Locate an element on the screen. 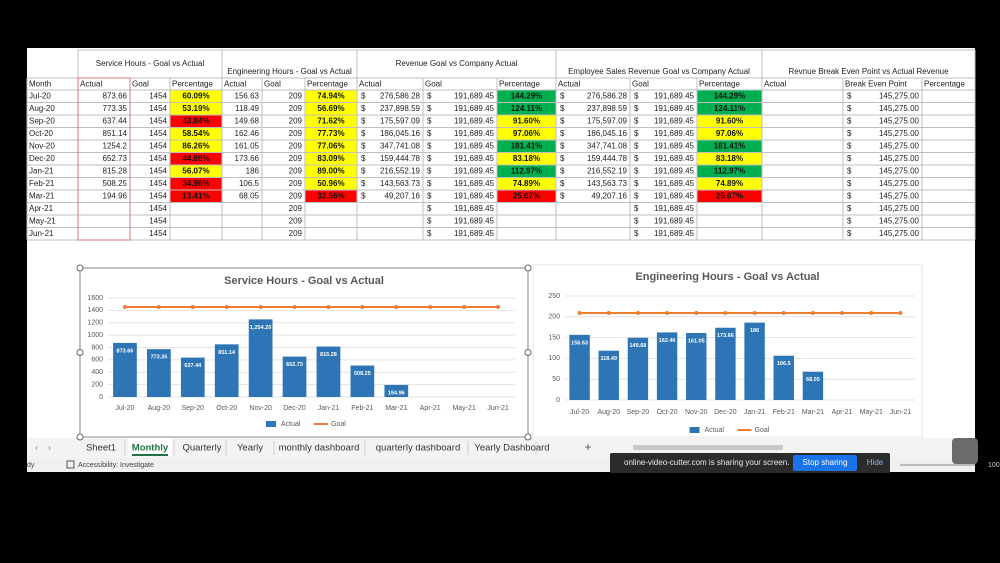 This screenshot has height=563, width=1000. column-header: Goal is located at coordinates (640, 84).